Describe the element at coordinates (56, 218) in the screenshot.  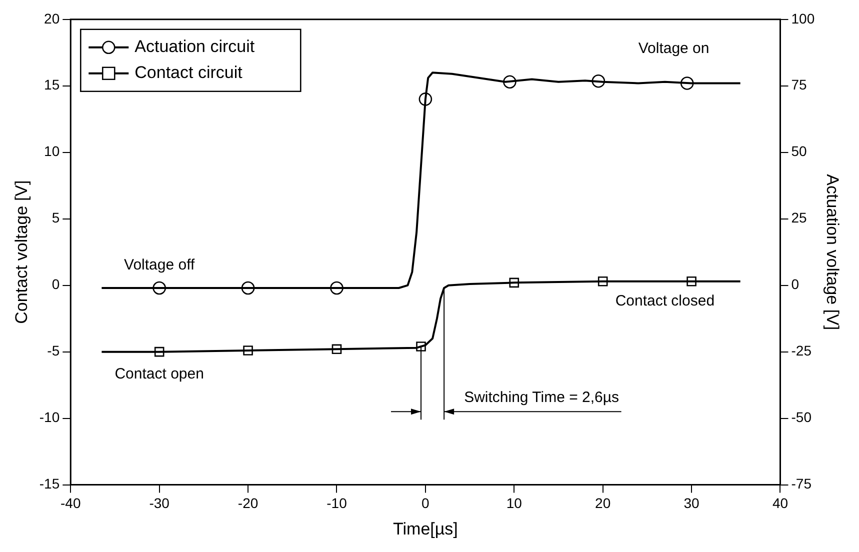
I see `y-tick-label: 5` at that location.